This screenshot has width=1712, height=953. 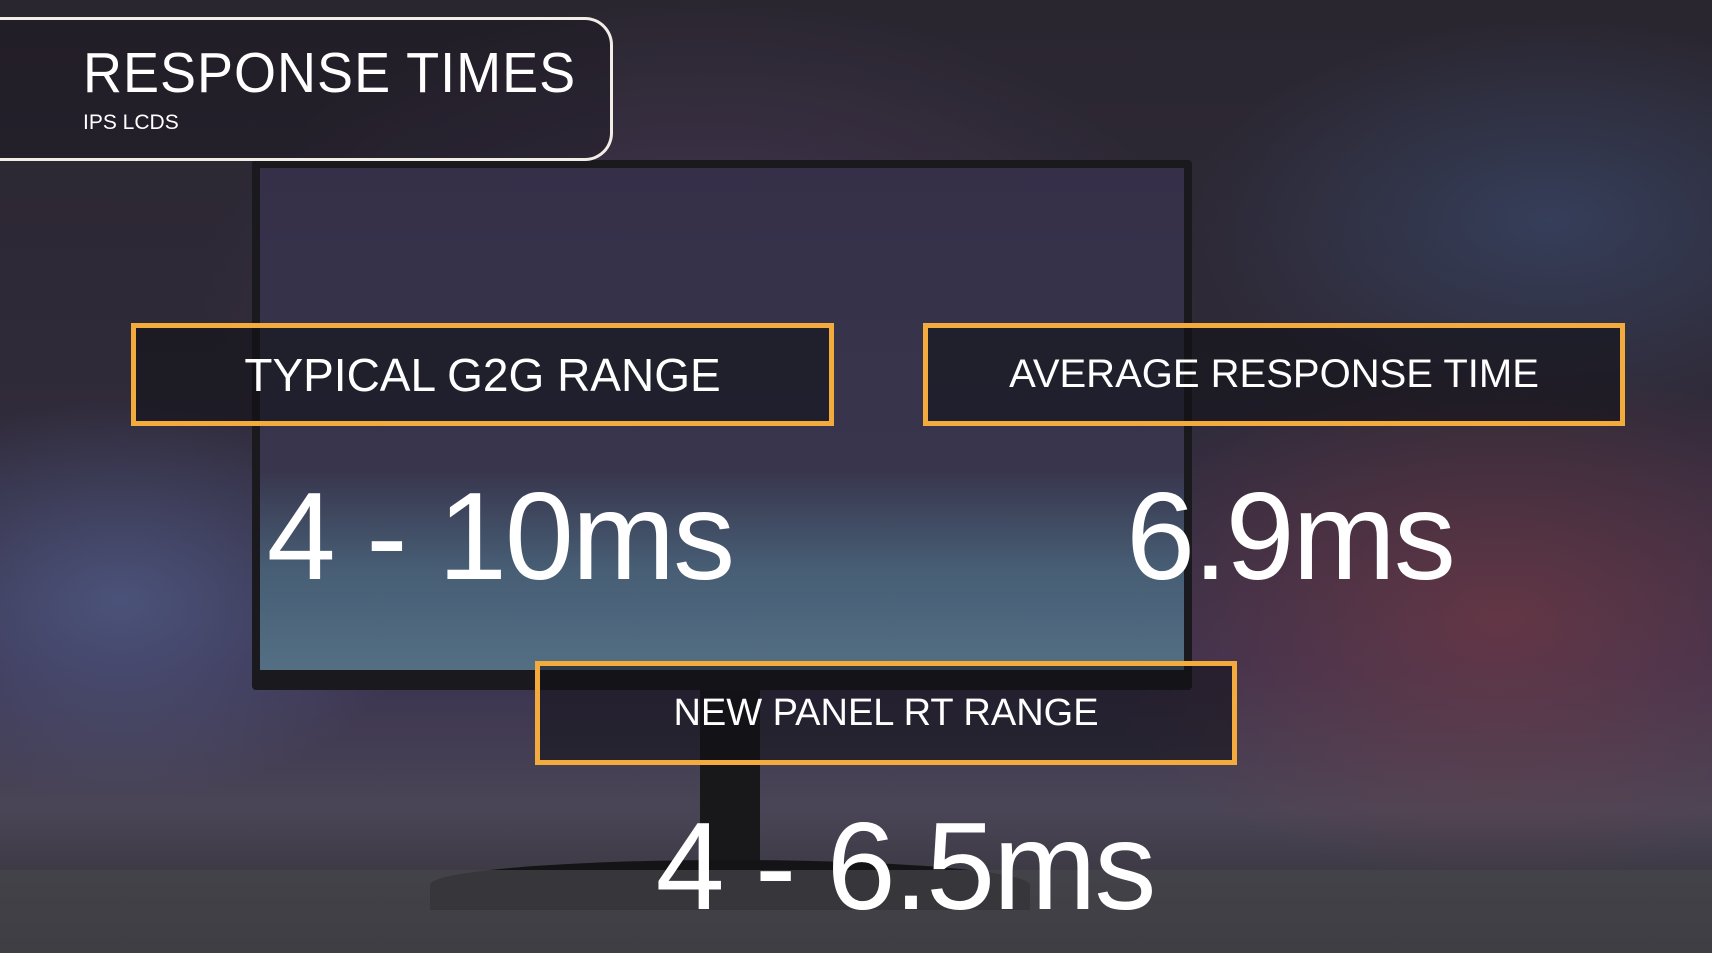 I want to click on average-response-time-label-box: AVERAGE RESPONSE TIME, so click(x=1274, y=374).